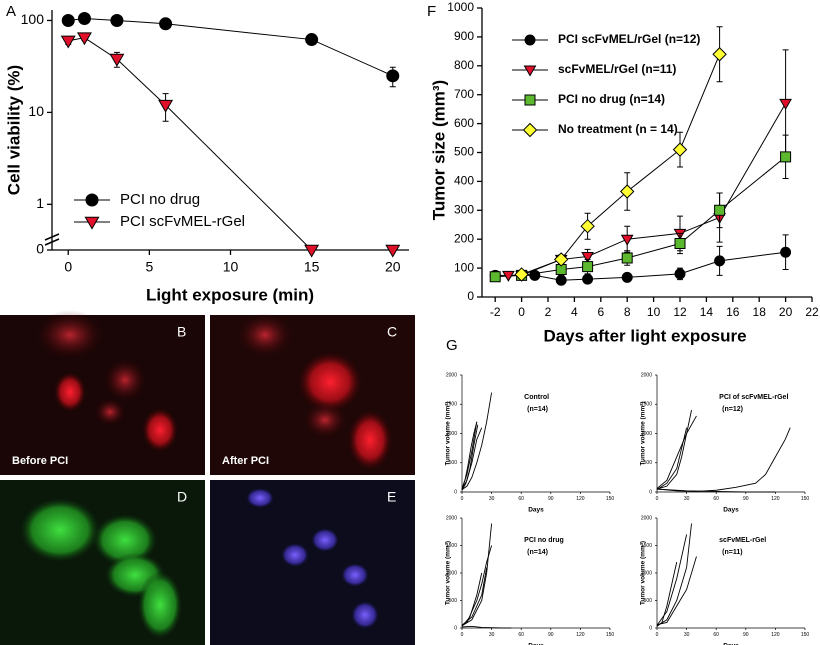 This screenshot has width=820, height=645. Describe the element at coordinates (544, 540) in the screenshot. I see `annotation: PCI no drug` at that location.